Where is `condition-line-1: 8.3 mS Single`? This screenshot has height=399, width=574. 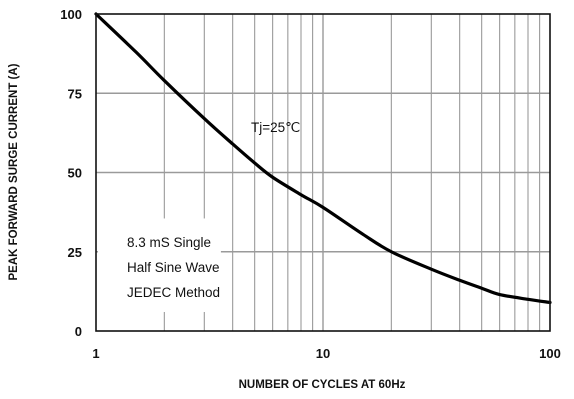
condition-line-1: 8.3 mS Single is located at coordinates (169, 242).